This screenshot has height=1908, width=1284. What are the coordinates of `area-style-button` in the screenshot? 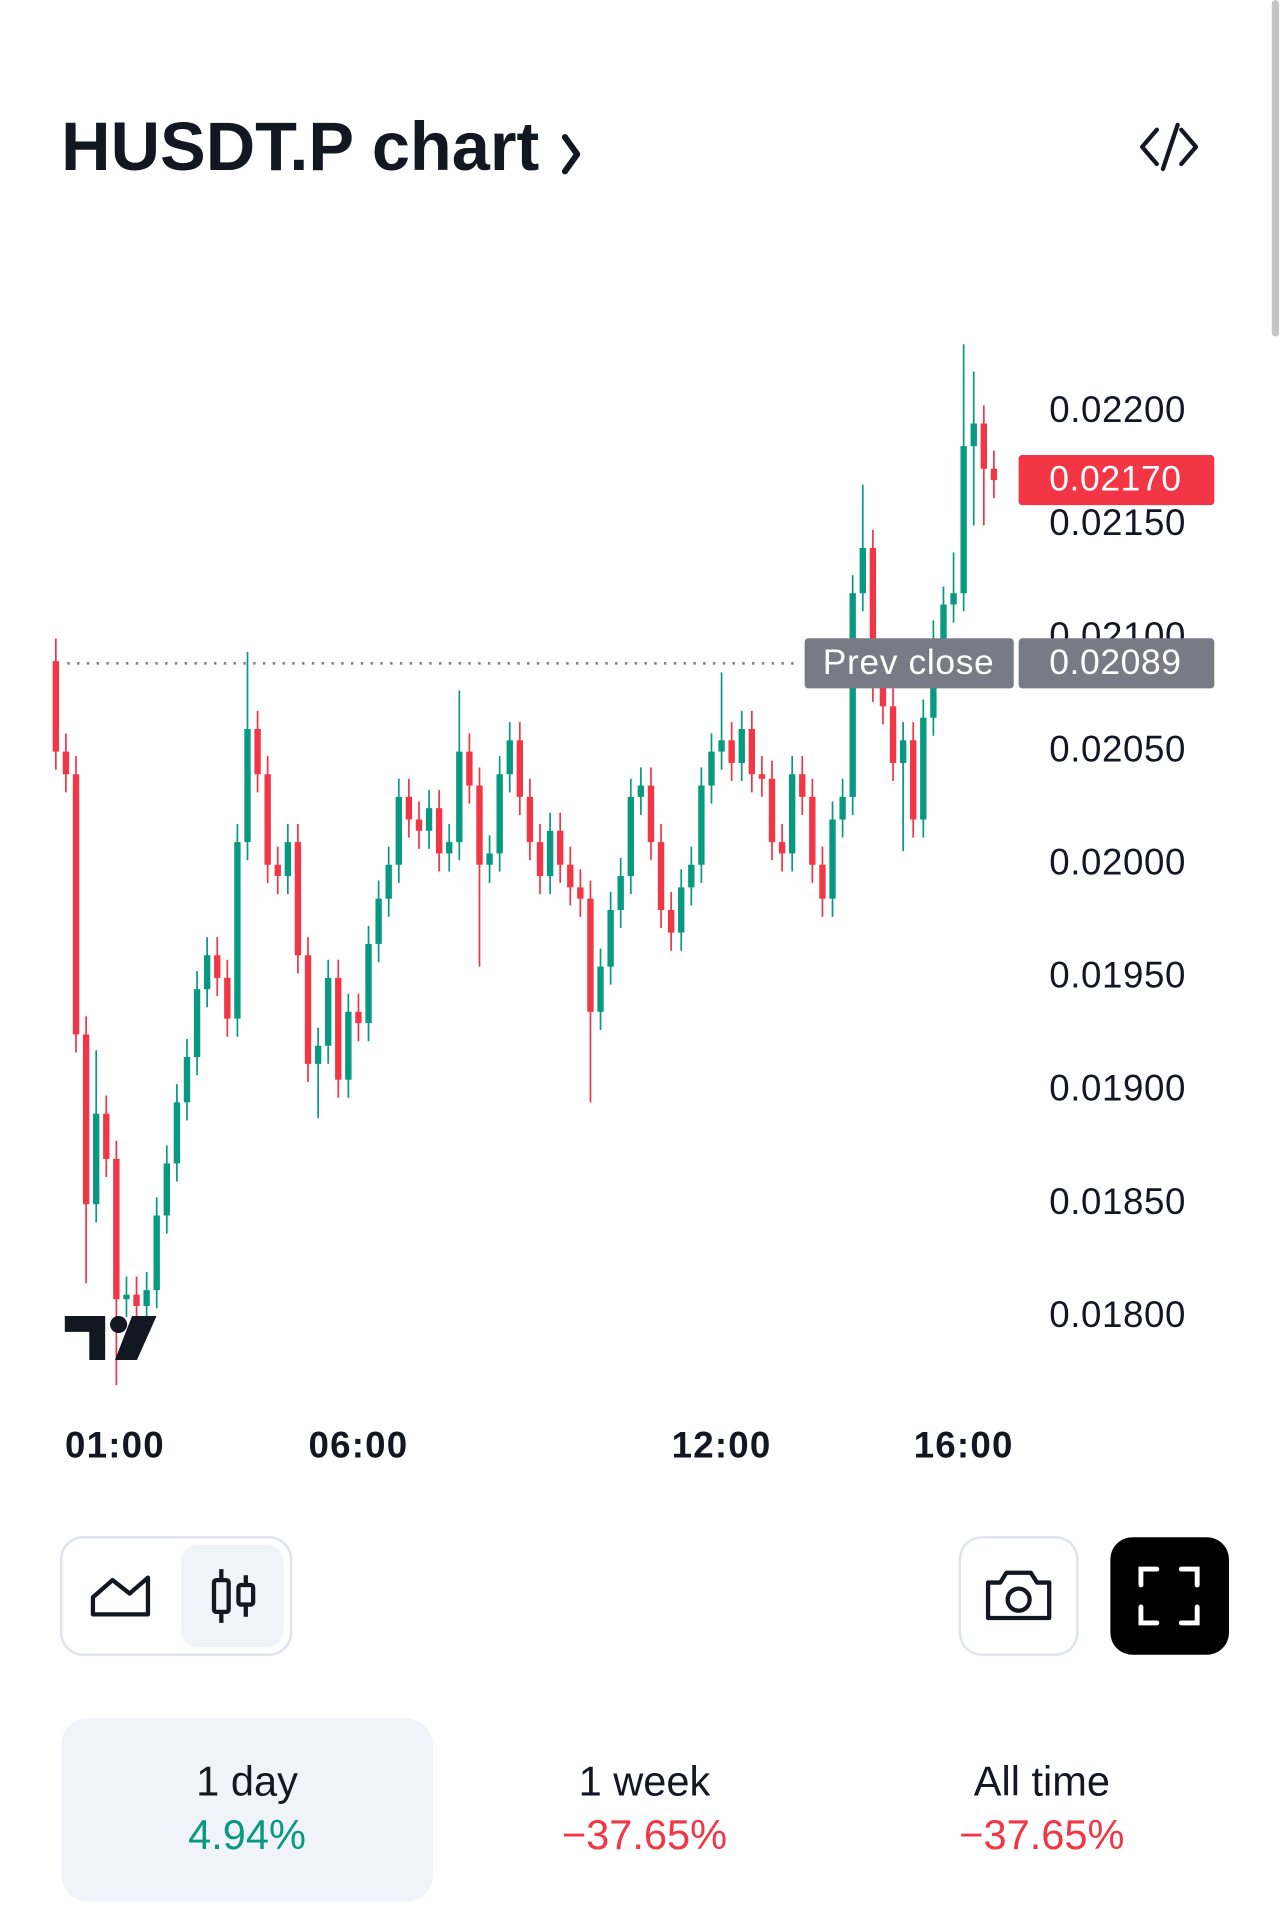 It's located at (120, 1596).